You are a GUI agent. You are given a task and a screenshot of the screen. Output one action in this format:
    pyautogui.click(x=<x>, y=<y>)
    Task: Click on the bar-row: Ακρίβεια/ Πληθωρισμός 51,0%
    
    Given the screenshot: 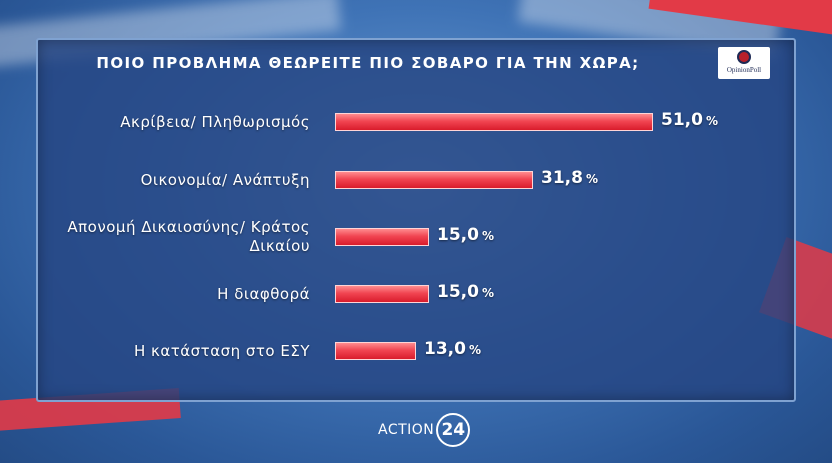 What is the action you would take?
    pyautogui.click(x=416, y=122)
    